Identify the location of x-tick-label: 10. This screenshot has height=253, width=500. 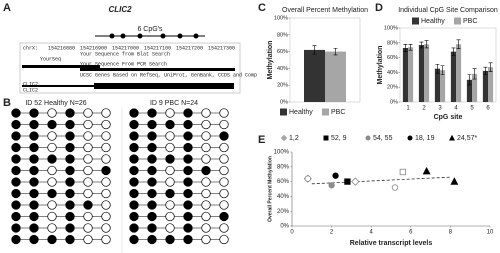
(490, 233).